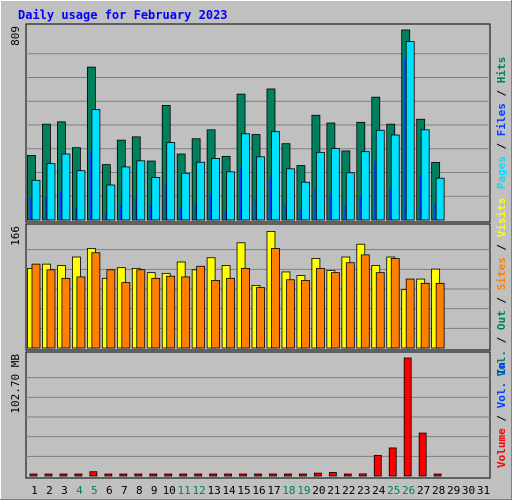  Describe the element at coordinates (501, 448) in the screenshot. I see `legend-item: Volume` at that location.